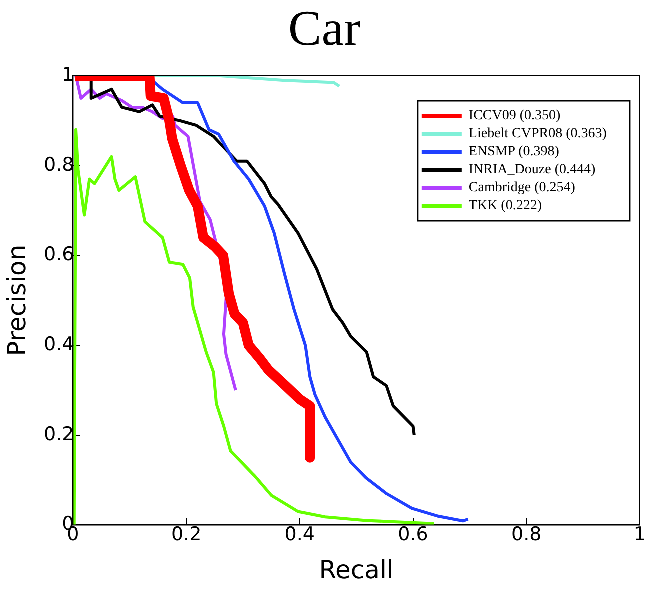  What do you see at coordinates (59, 165) in the screenshot?
I see `y-tick-label: 0.8` at bounding box center [59, 165].